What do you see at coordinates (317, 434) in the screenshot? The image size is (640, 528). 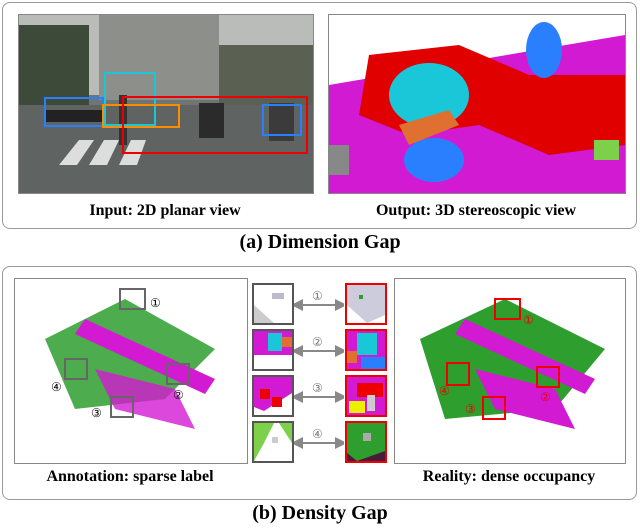 I see `marker-4-label: ④` at bounding box center [317, 434].